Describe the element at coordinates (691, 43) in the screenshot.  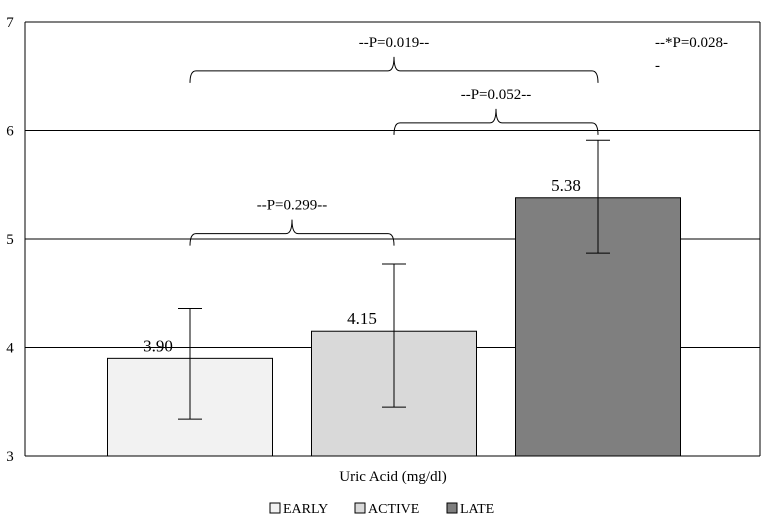
I see `corner-note-line-1: --*P=0.028-` at that location.